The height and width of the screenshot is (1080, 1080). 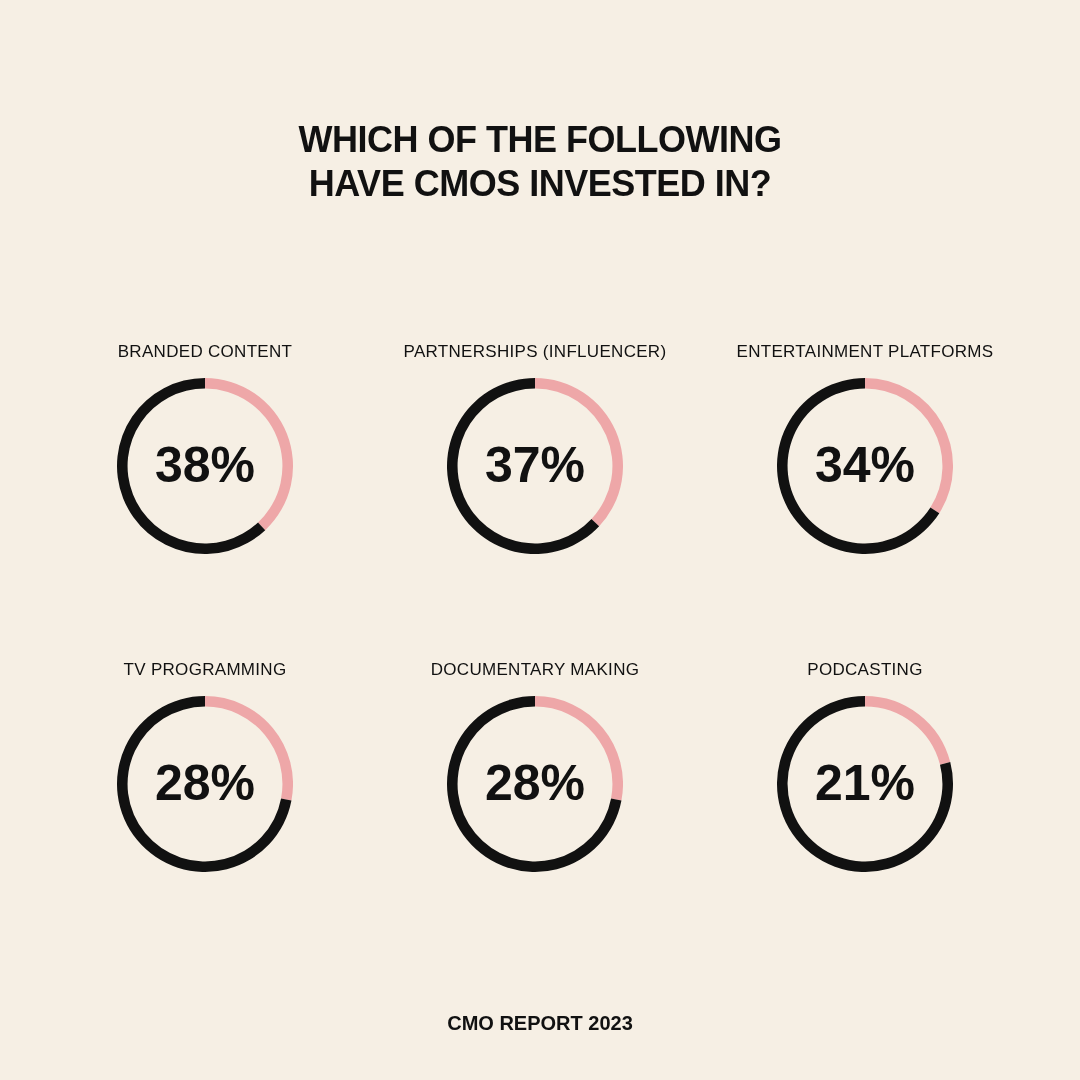 What do you see at coordinates (865, 464) in the screenshot?
I see `text: 34%` at bounding box center [865, 464].